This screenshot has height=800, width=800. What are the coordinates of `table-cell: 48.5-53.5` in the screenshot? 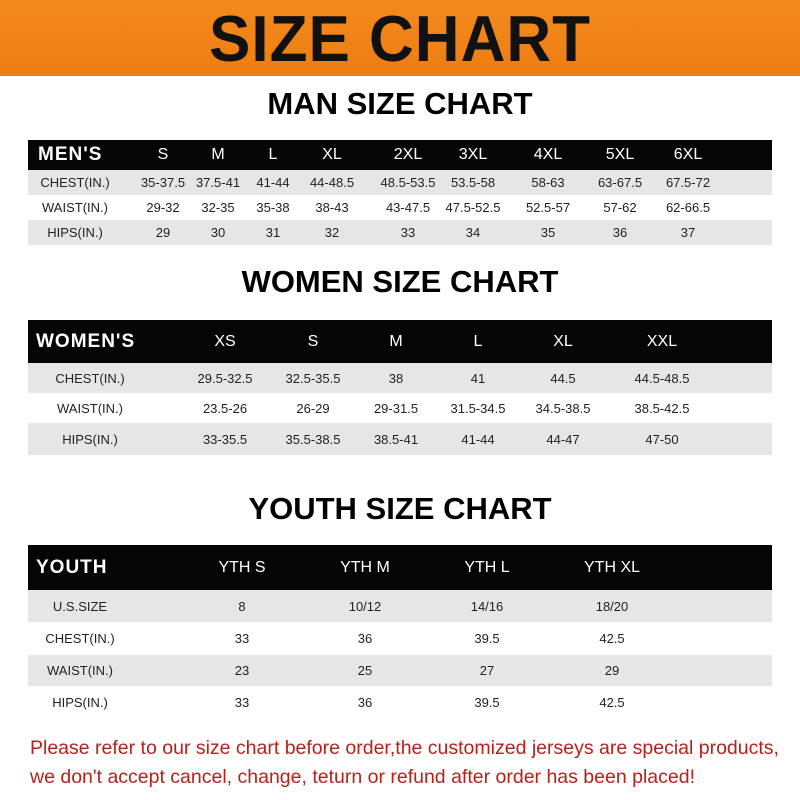 It's located at (408, 182).